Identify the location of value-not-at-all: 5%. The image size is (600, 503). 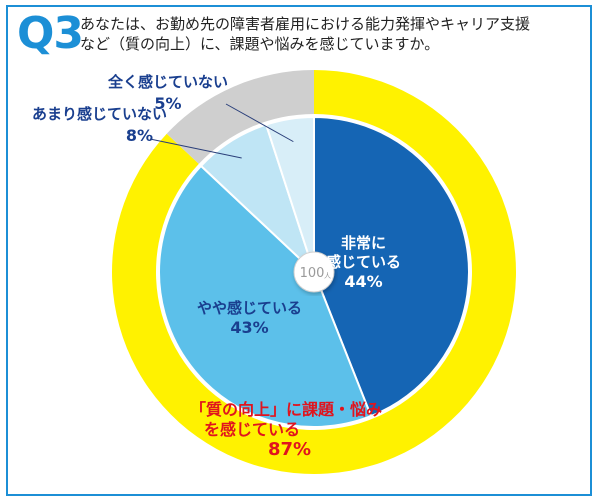
(168, 103).